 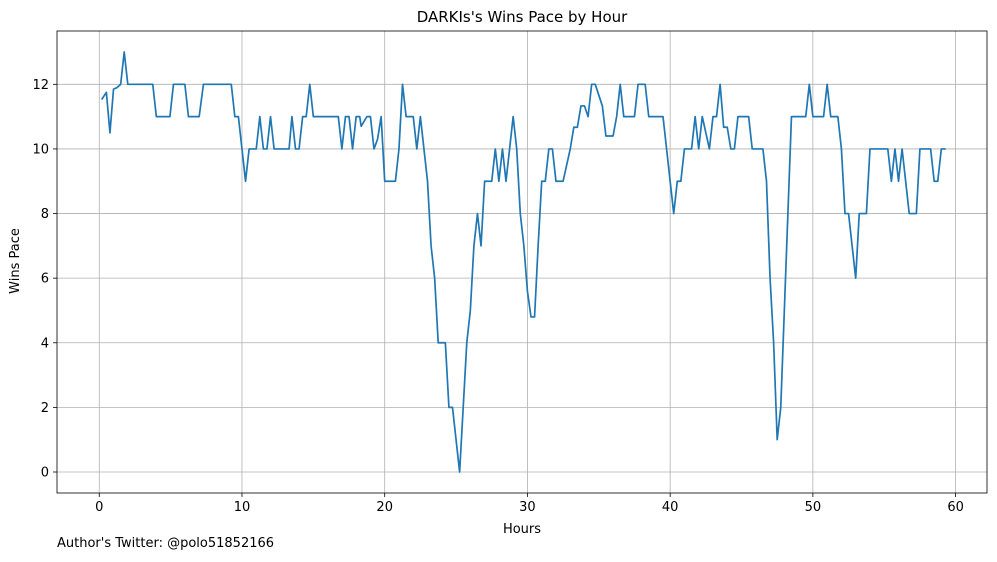 What do you see at coordinates (45, 279) in the screenshot?
I see `y-tick-label: 6` at bounding box center [45, 279].